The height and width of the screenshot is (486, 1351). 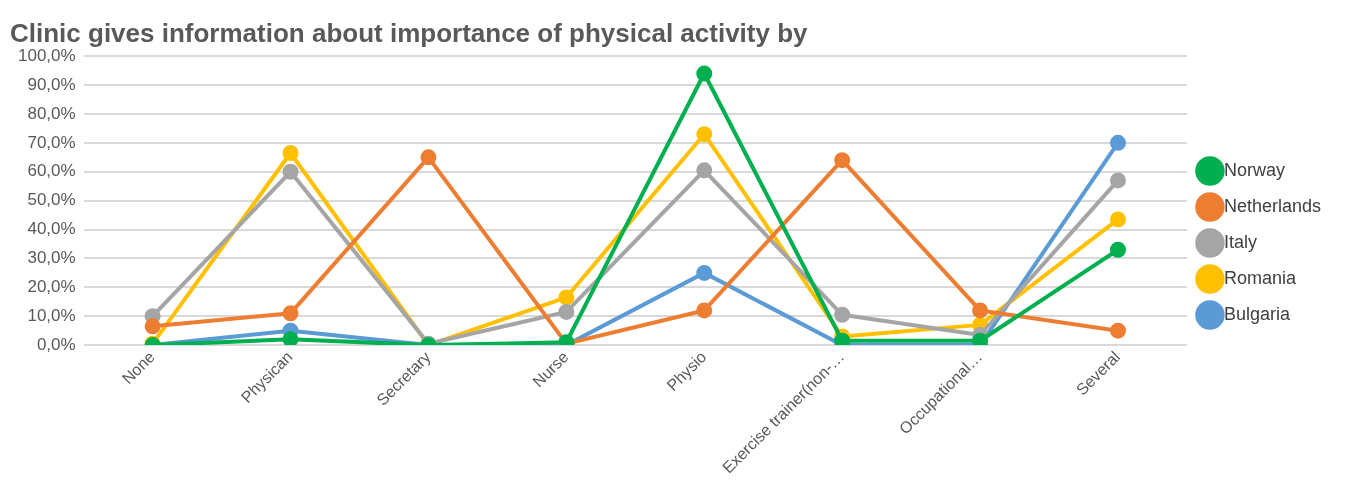 I want to click on y-tick-label: 30,0%, so click(x=51, y=258).